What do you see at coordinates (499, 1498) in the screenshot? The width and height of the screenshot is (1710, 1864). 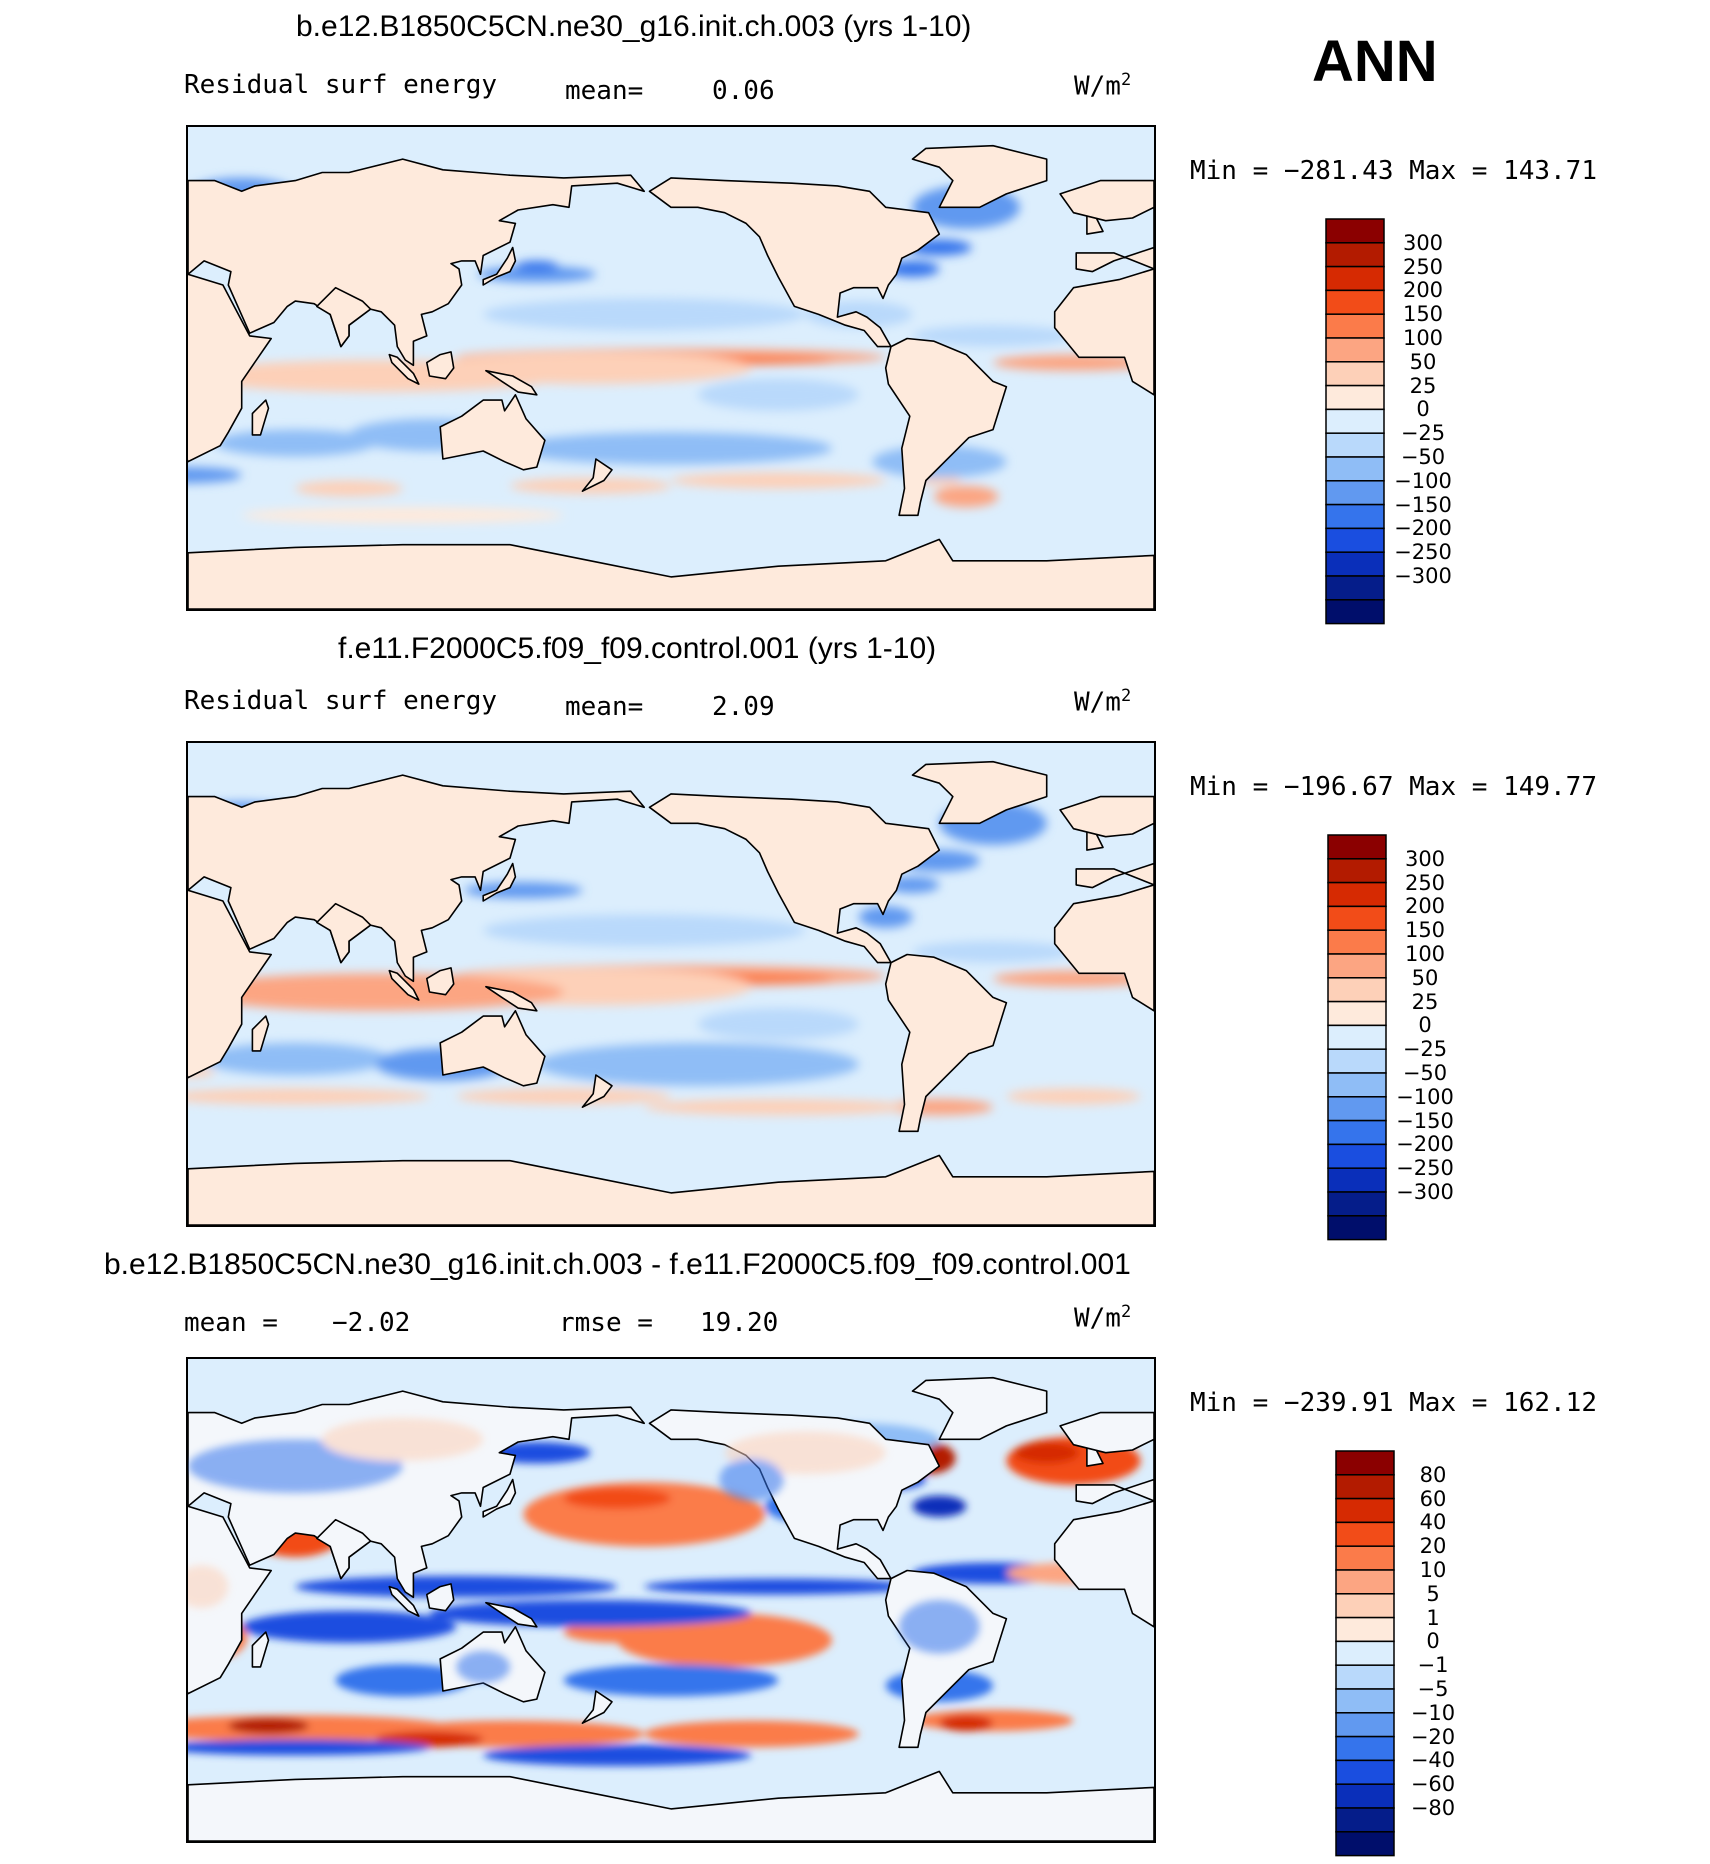 I see `coastline-japan` at bounding box center [499, 1498].